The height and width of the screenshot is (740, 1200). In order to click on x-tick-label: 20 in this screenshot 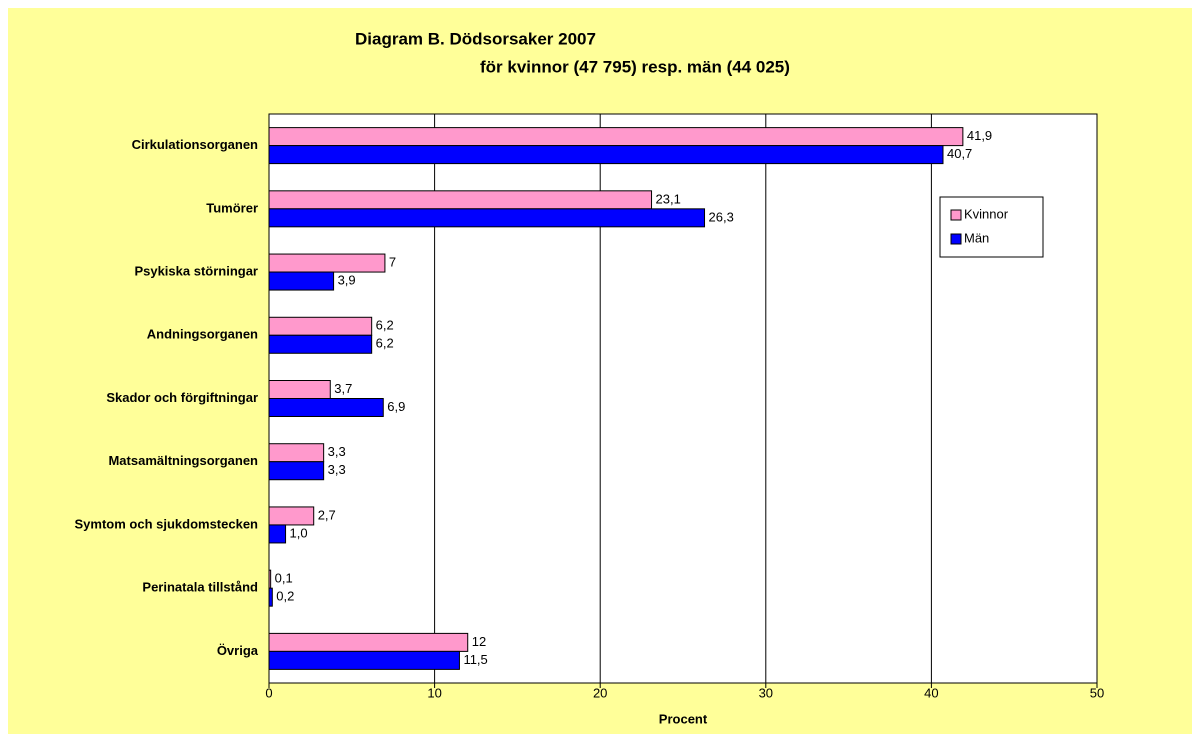, I will do `click(600, 692)`.